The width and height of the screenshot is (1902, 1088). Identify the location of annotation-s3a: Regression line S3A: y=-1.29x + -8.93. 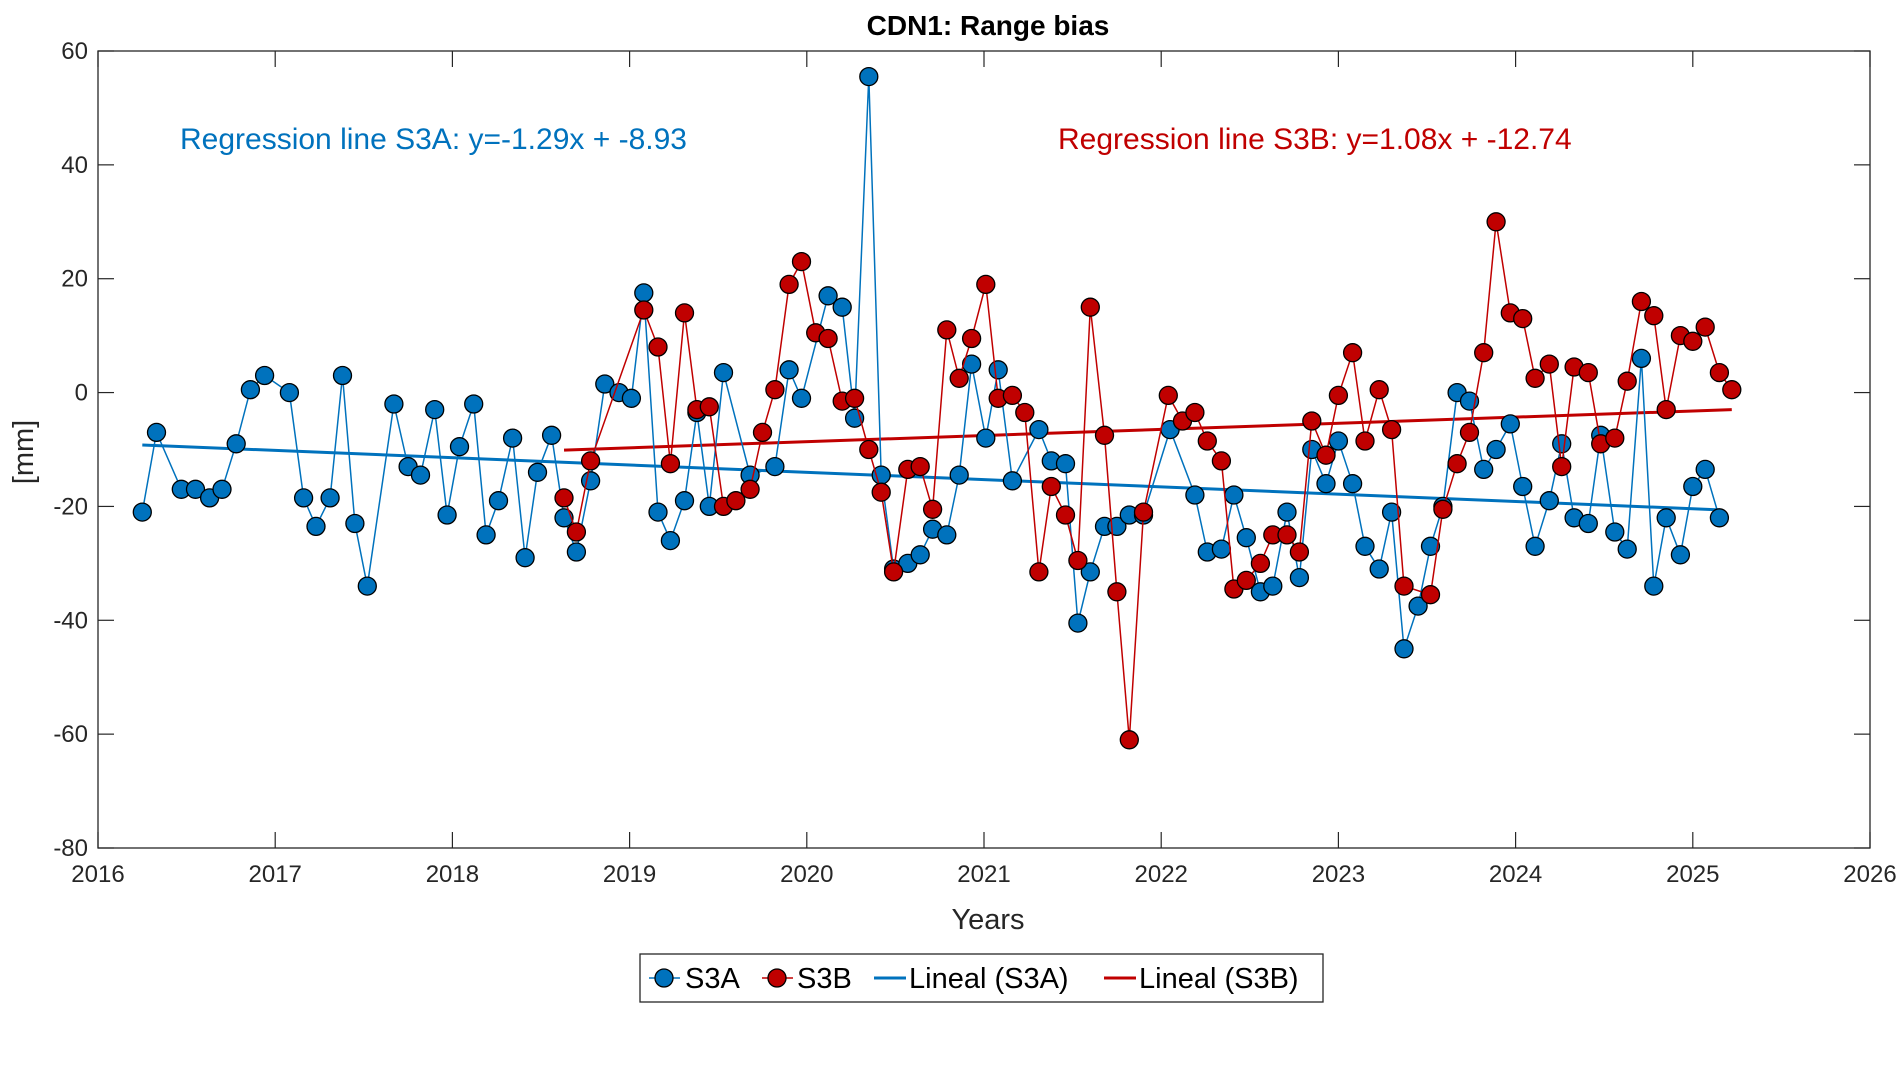
(433, 139).